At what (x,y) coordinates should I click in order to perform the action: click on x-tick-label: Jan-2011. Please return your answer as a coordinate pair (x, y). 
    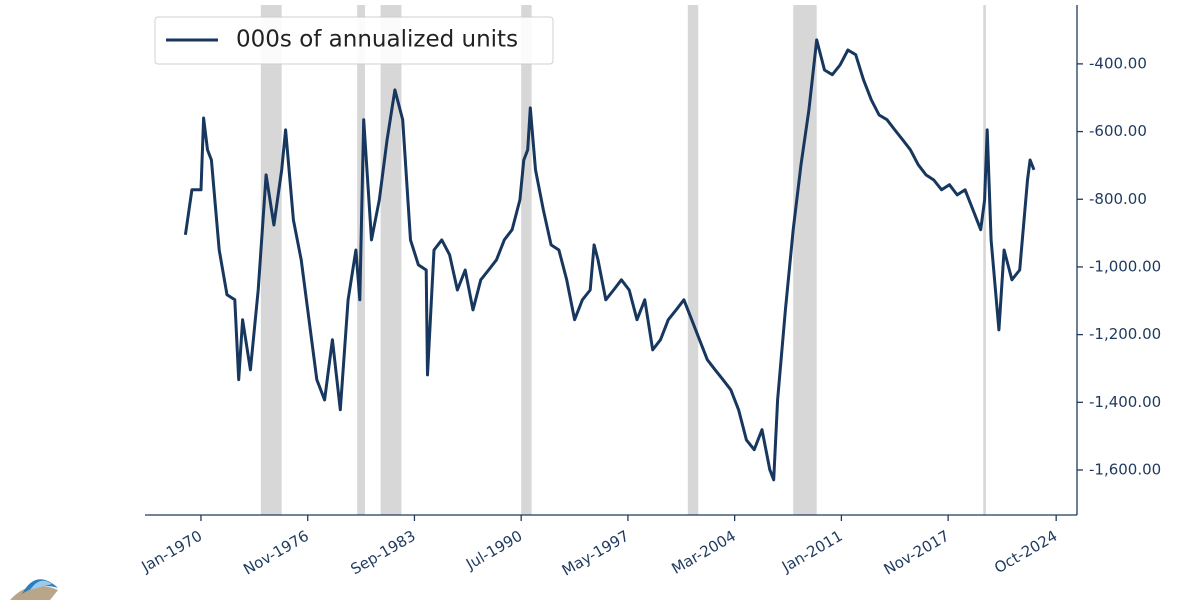
    Looking at the image, I should click on (812, 551).